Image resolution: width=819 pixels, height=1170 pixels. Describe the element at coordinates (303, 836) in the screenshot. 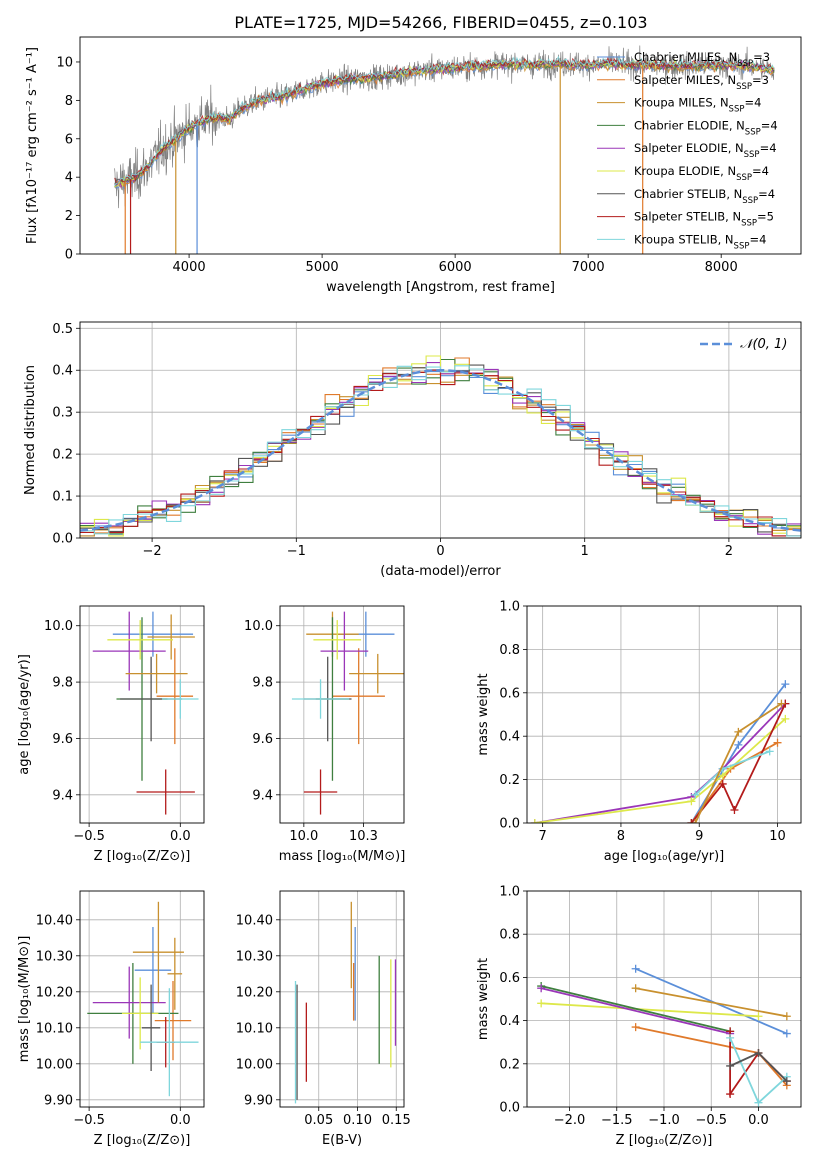

I see `x-tick-label: 10.0` at that location.